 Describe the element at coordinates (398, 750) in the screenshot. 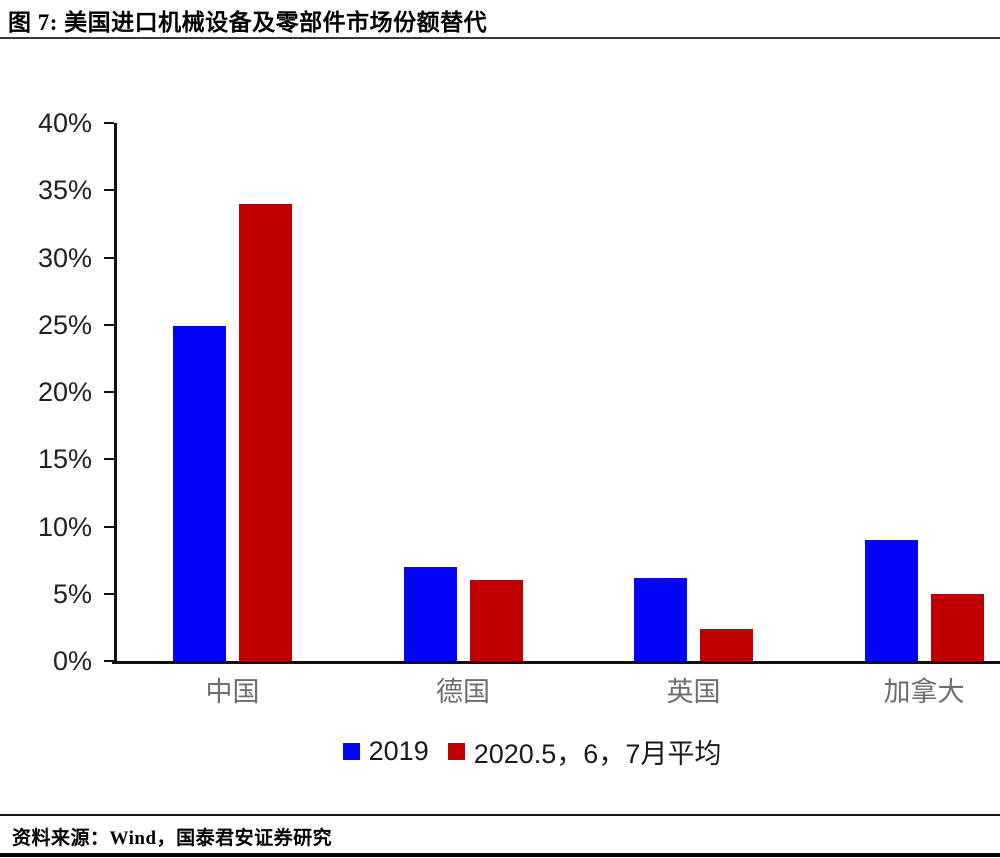

I see `legend-label: 2019` at that location.